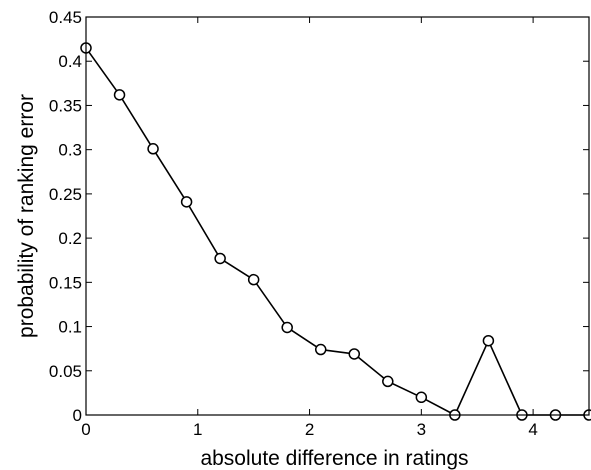  What do you see at coordinates (532, 429) in the screenshot?
I see `x-tick-label: 4` at bounding box center [532, 429].